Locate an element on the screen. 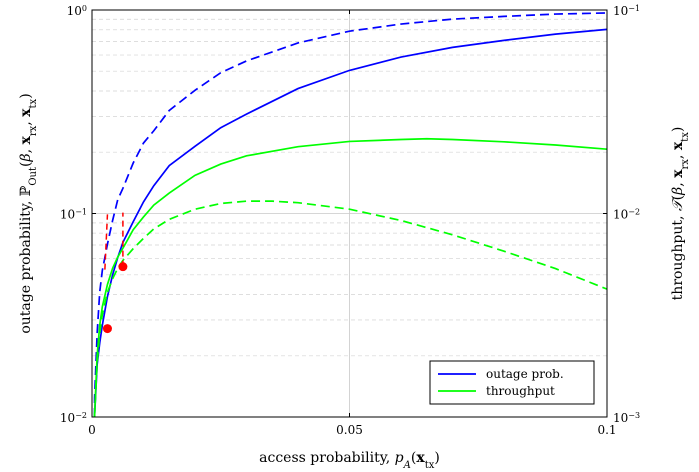  y-axis-label-left: outage probability, ℙOut(β, xrx, xtx) is located at coordinates (28, 213).